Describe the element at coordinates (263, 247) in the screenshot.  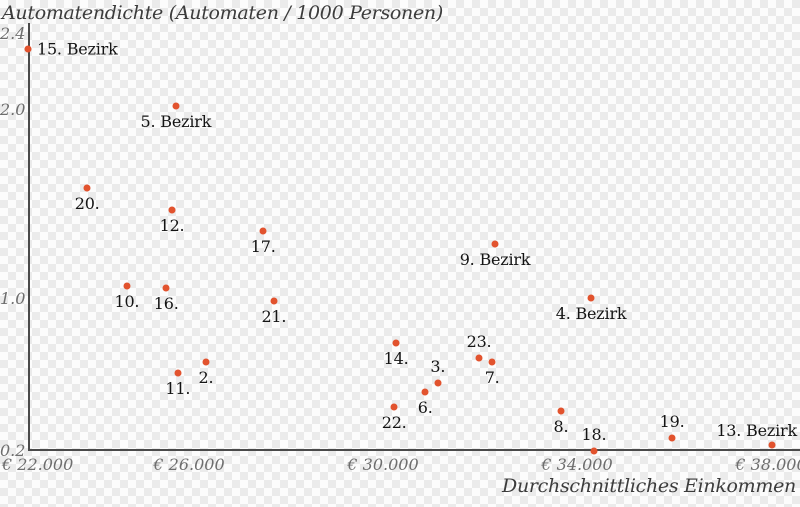
I see `data-point-label: 17.` at that location.